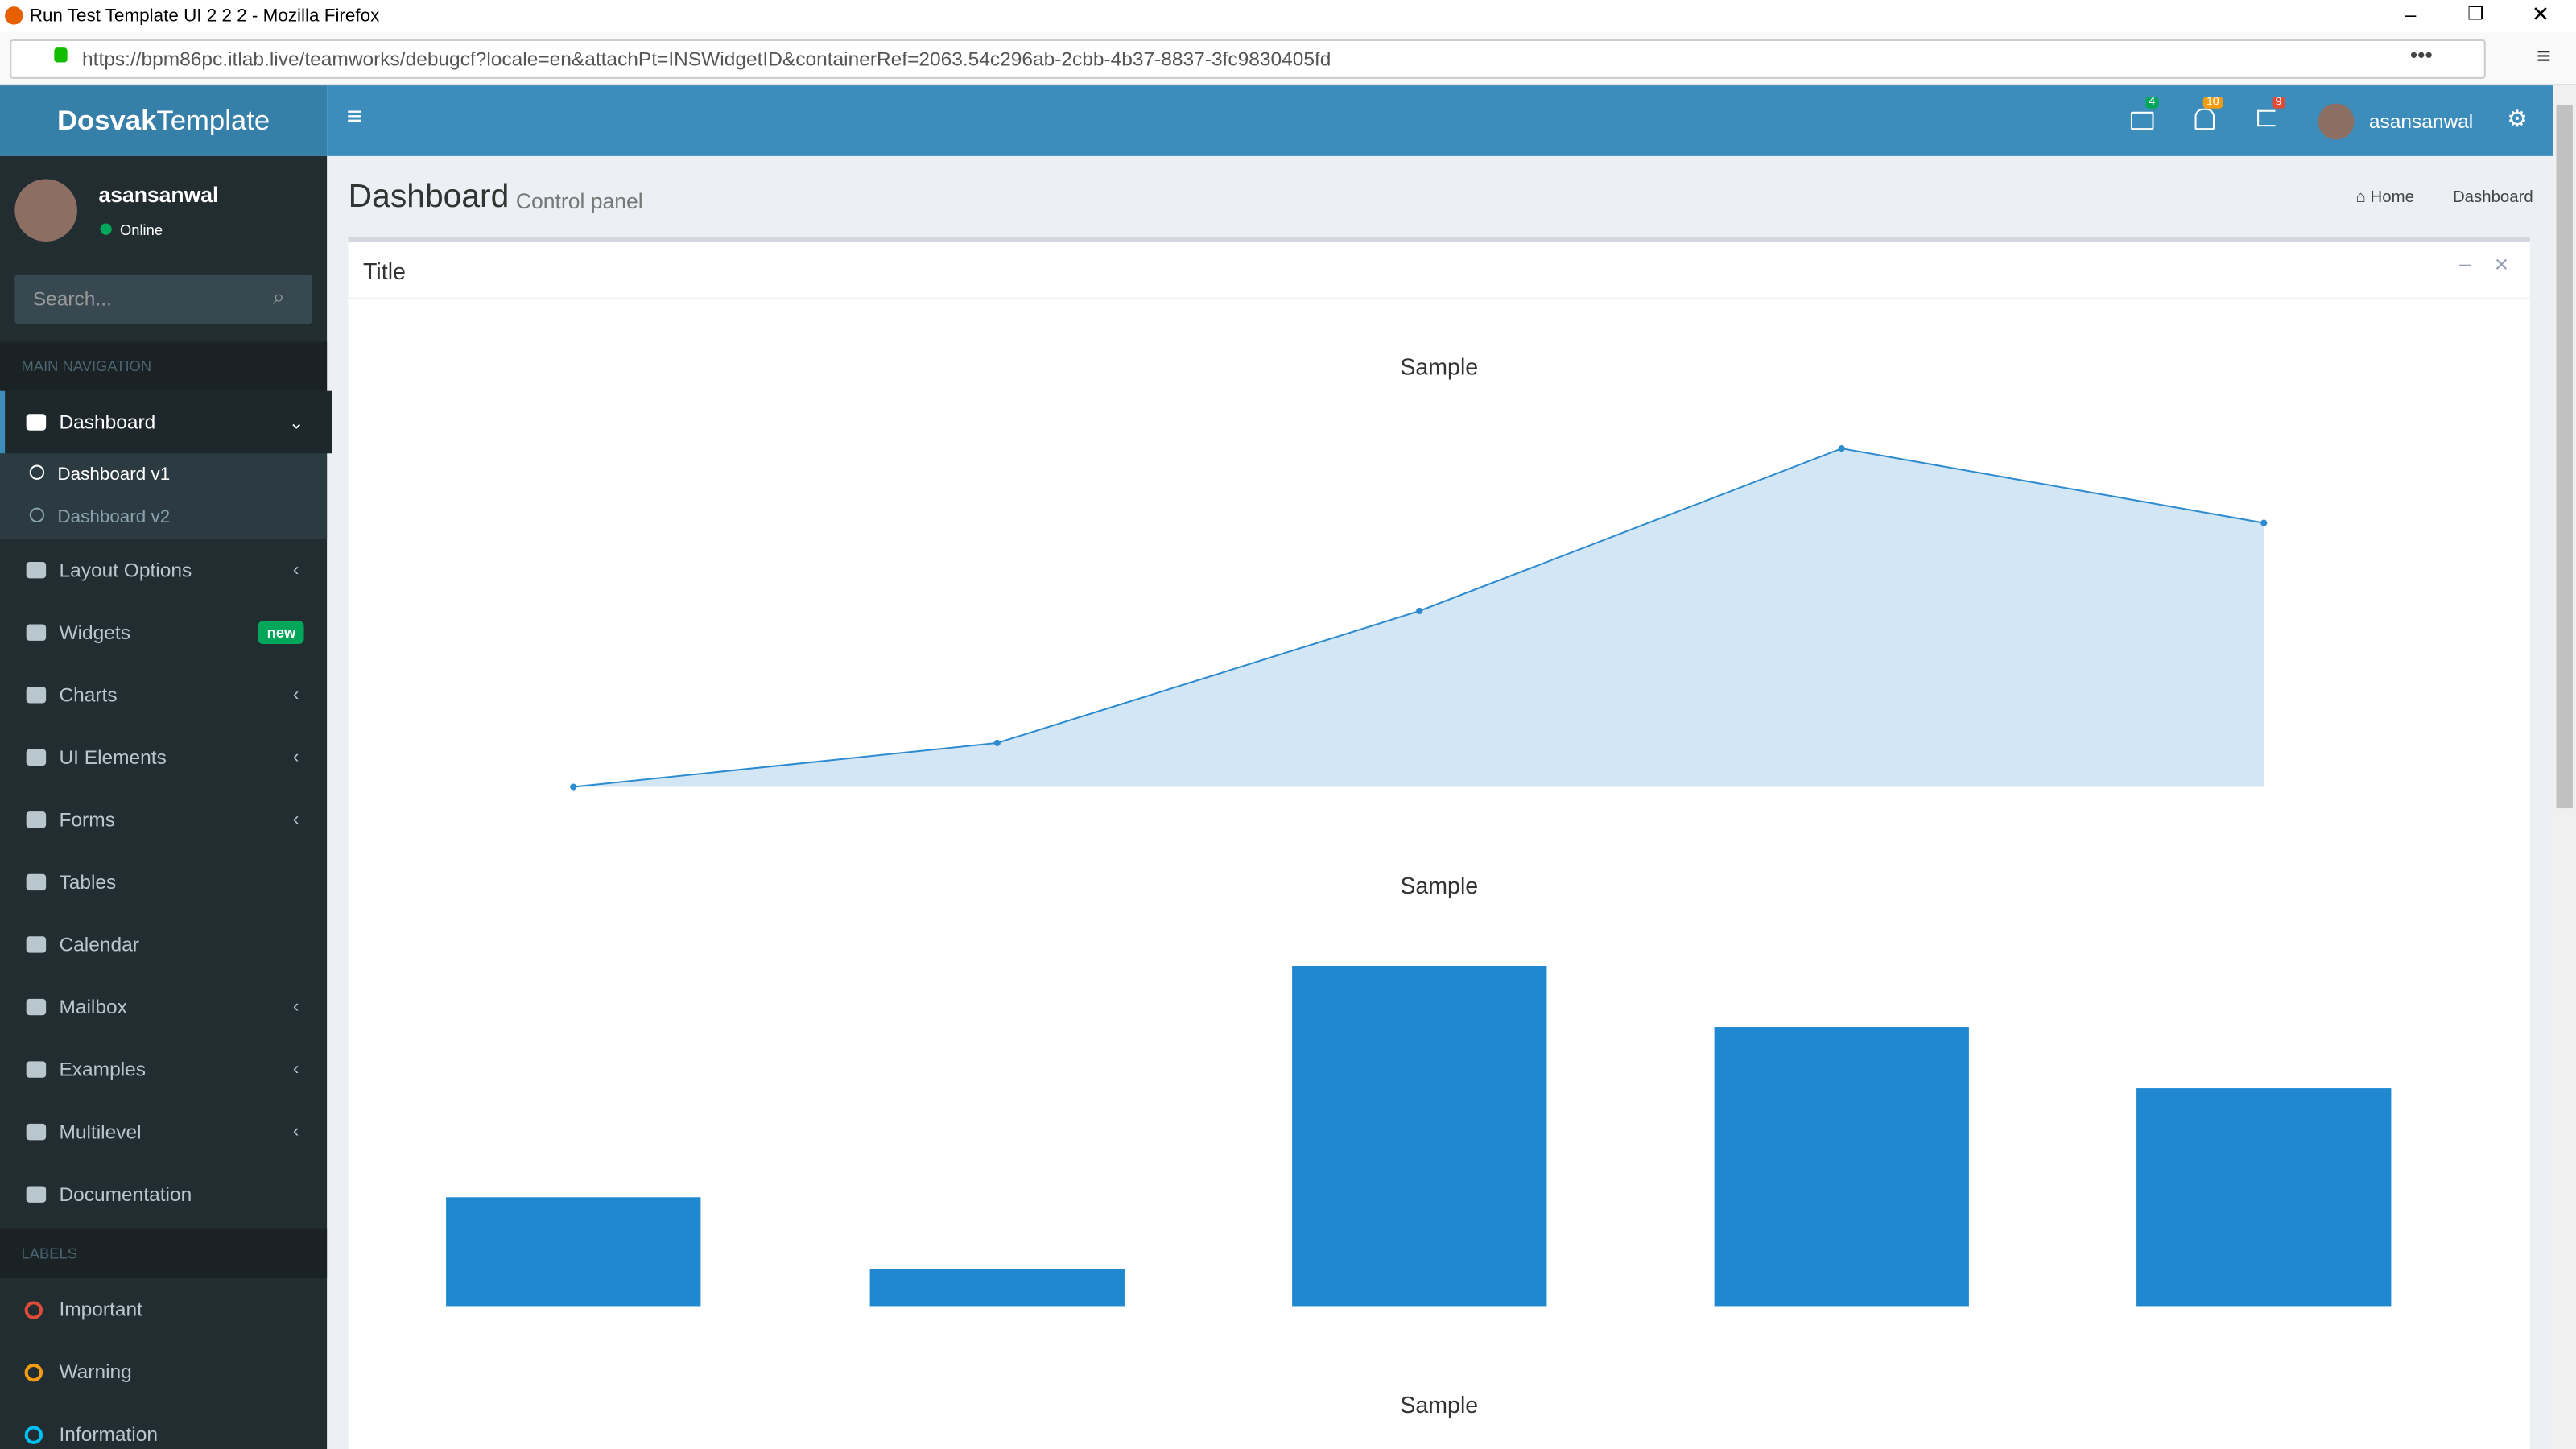 This screenshot has width=2576, height=1449. I want to click on status: Online, so click(141, 229).